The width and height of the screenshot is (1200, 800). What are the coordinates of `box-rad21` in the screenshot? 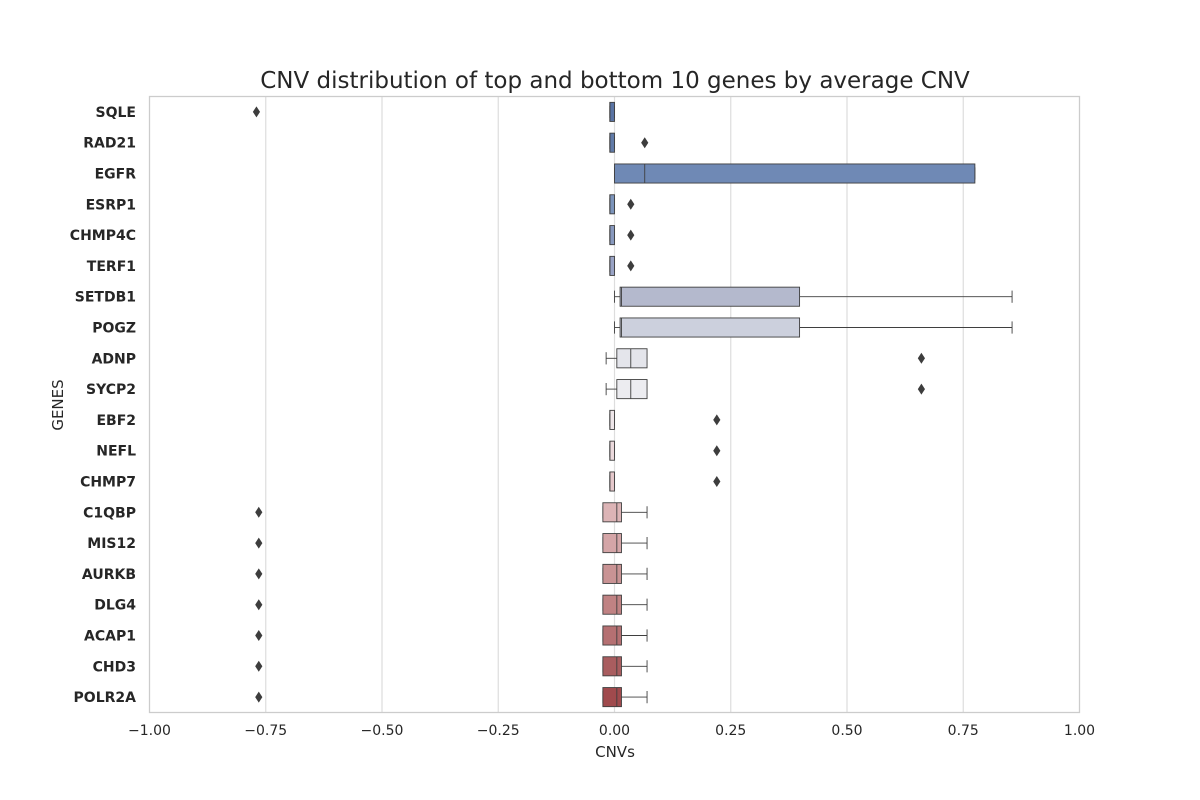 It's located at (612, 142).